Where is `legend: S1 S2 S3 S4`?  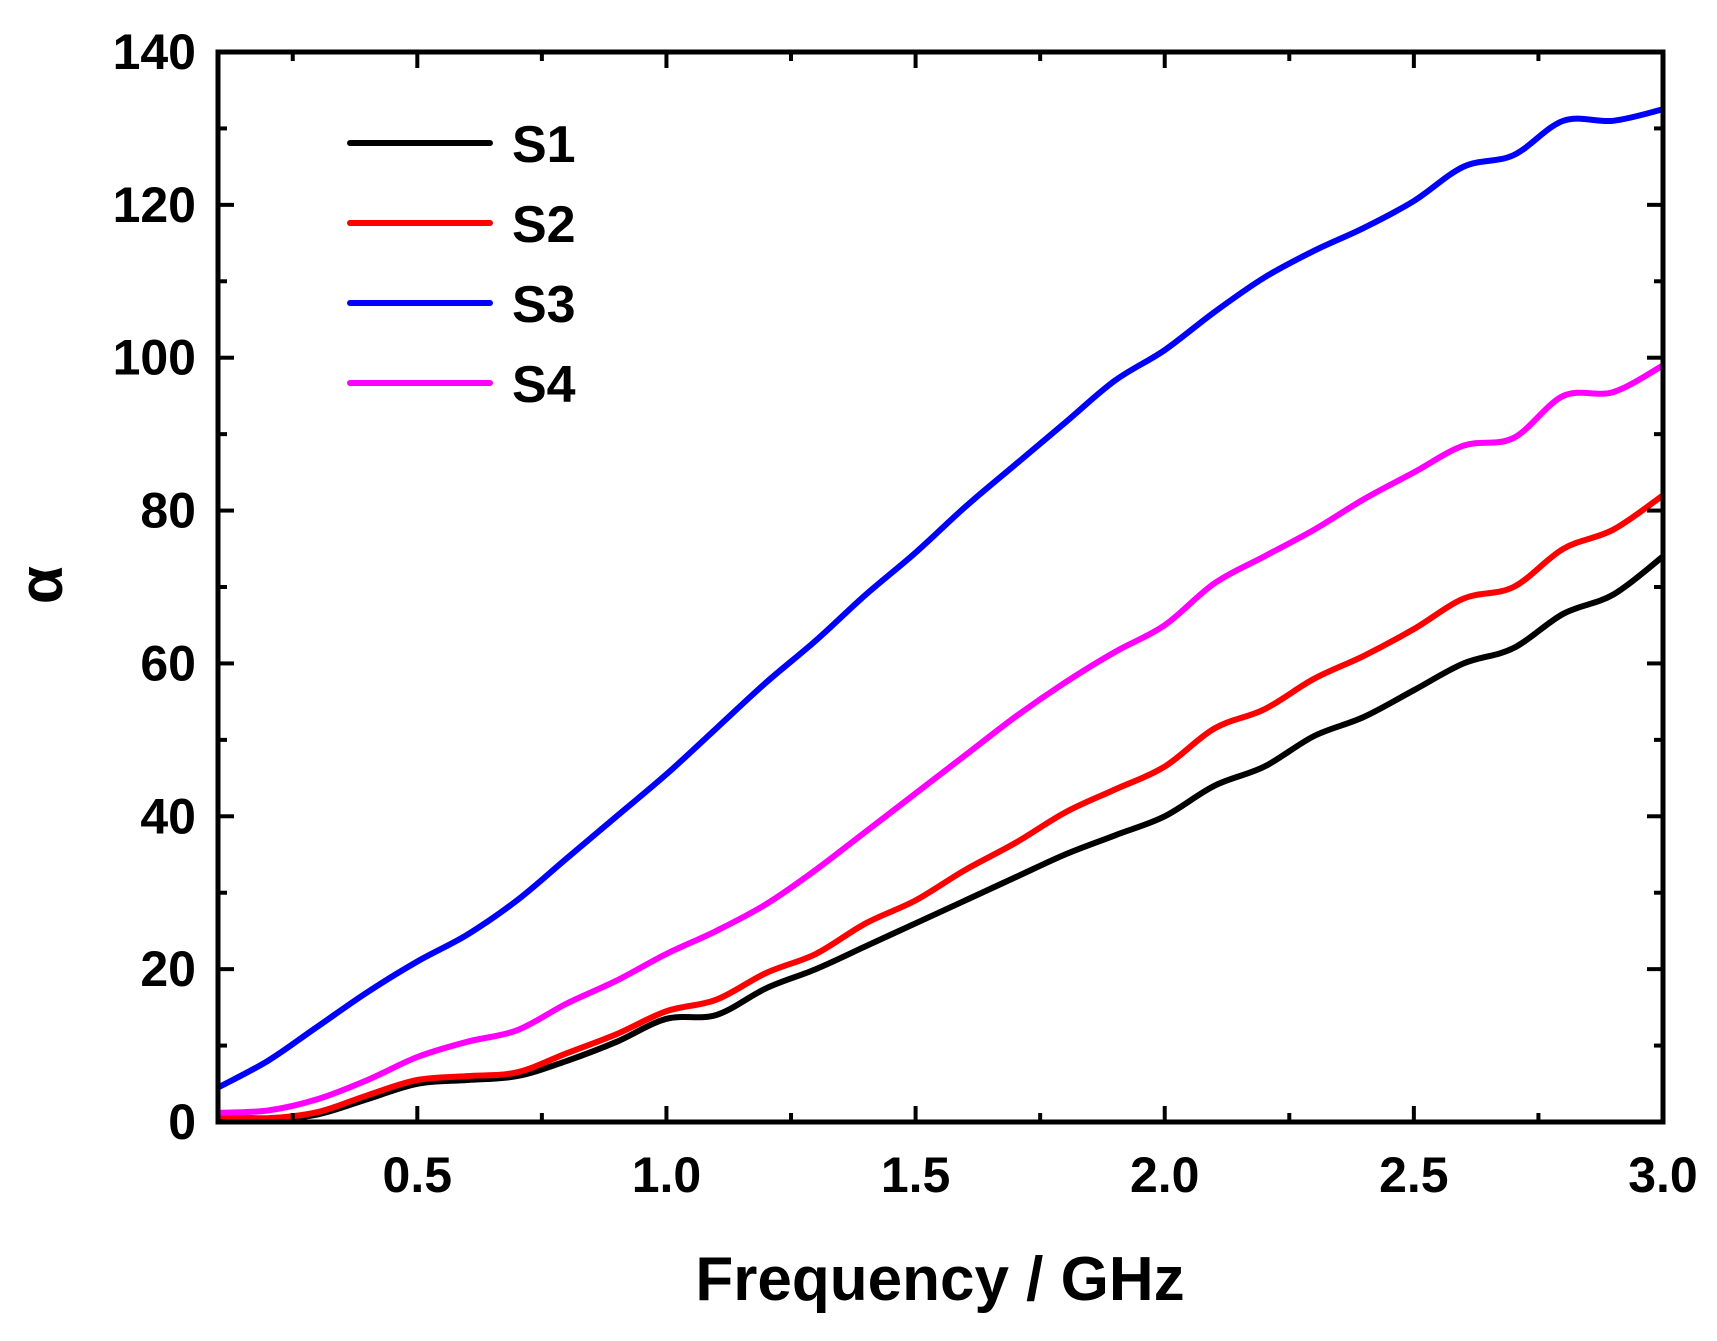
legend: S1 S2 S3 S4 is located at coordinates (461, 265).